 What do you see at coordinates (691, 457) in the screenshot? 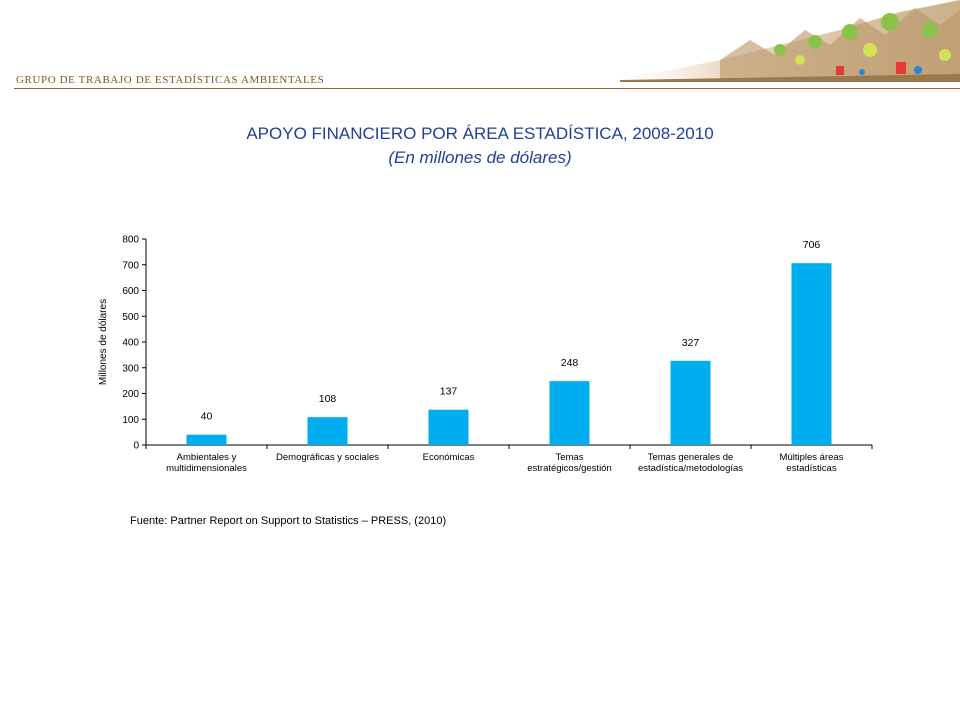
I see `x-tick-label: Temas generales de` at bounding box center [691, 457].